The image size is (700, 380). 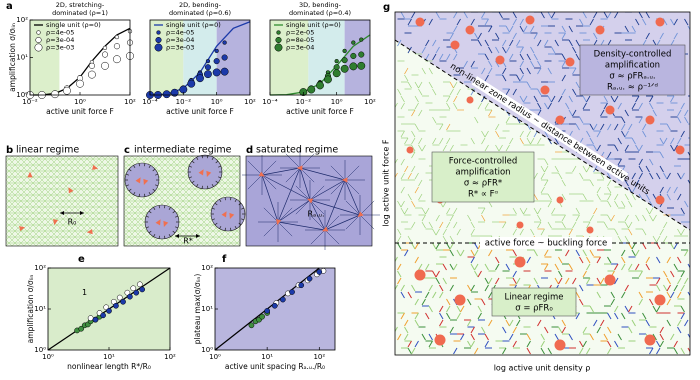 I want to click on nonlinear-zone, so click(x=142, y=180).